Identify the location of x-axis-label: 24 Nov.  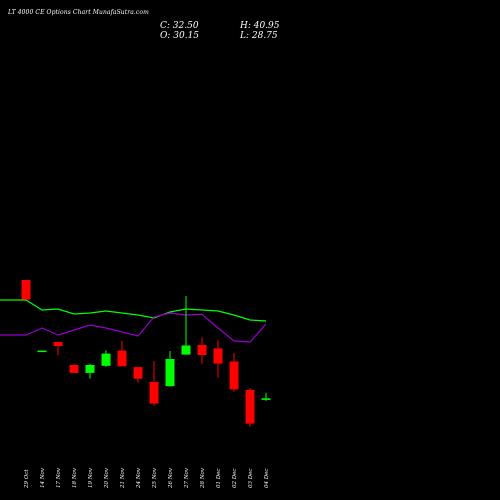
(139, 478).